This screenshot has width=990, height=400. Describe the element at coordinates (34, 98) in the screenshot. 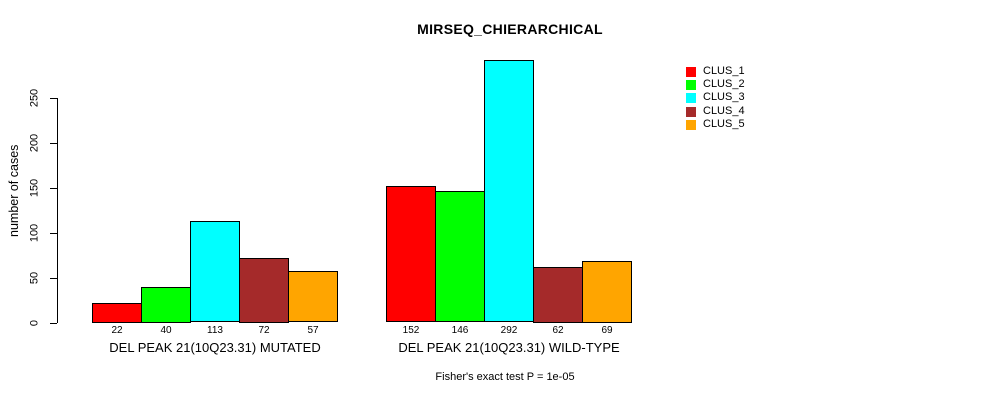

I see `y-axis-tick-label: 250` at that location.